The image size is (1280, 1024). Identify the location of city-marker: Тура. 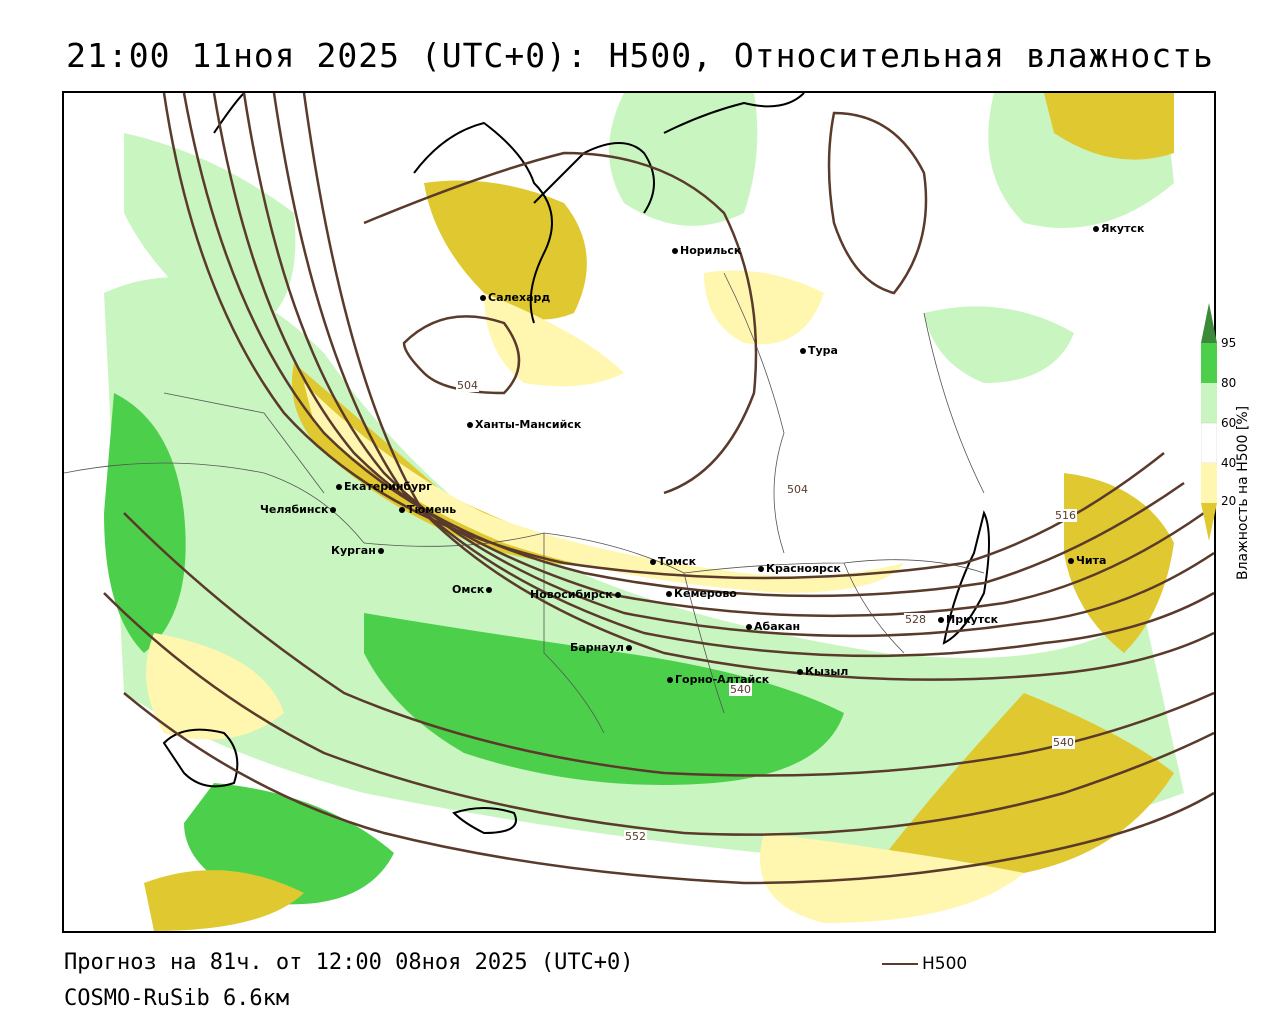
(819, 350).